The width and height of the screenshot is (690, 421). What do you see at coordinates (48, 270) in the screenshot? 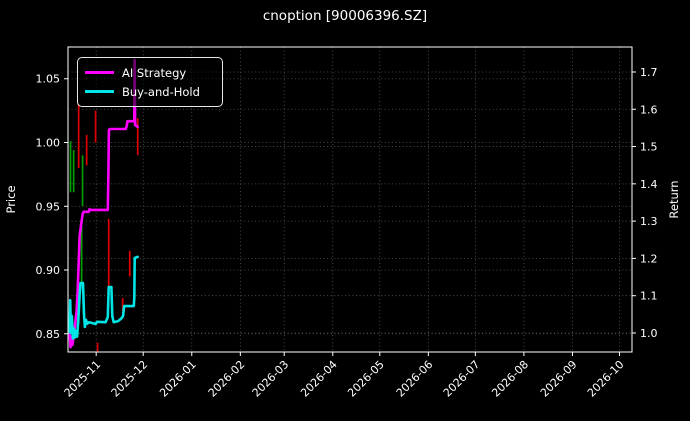
I see `price-tick-label: 0.90` at bounding box center [48, 270].